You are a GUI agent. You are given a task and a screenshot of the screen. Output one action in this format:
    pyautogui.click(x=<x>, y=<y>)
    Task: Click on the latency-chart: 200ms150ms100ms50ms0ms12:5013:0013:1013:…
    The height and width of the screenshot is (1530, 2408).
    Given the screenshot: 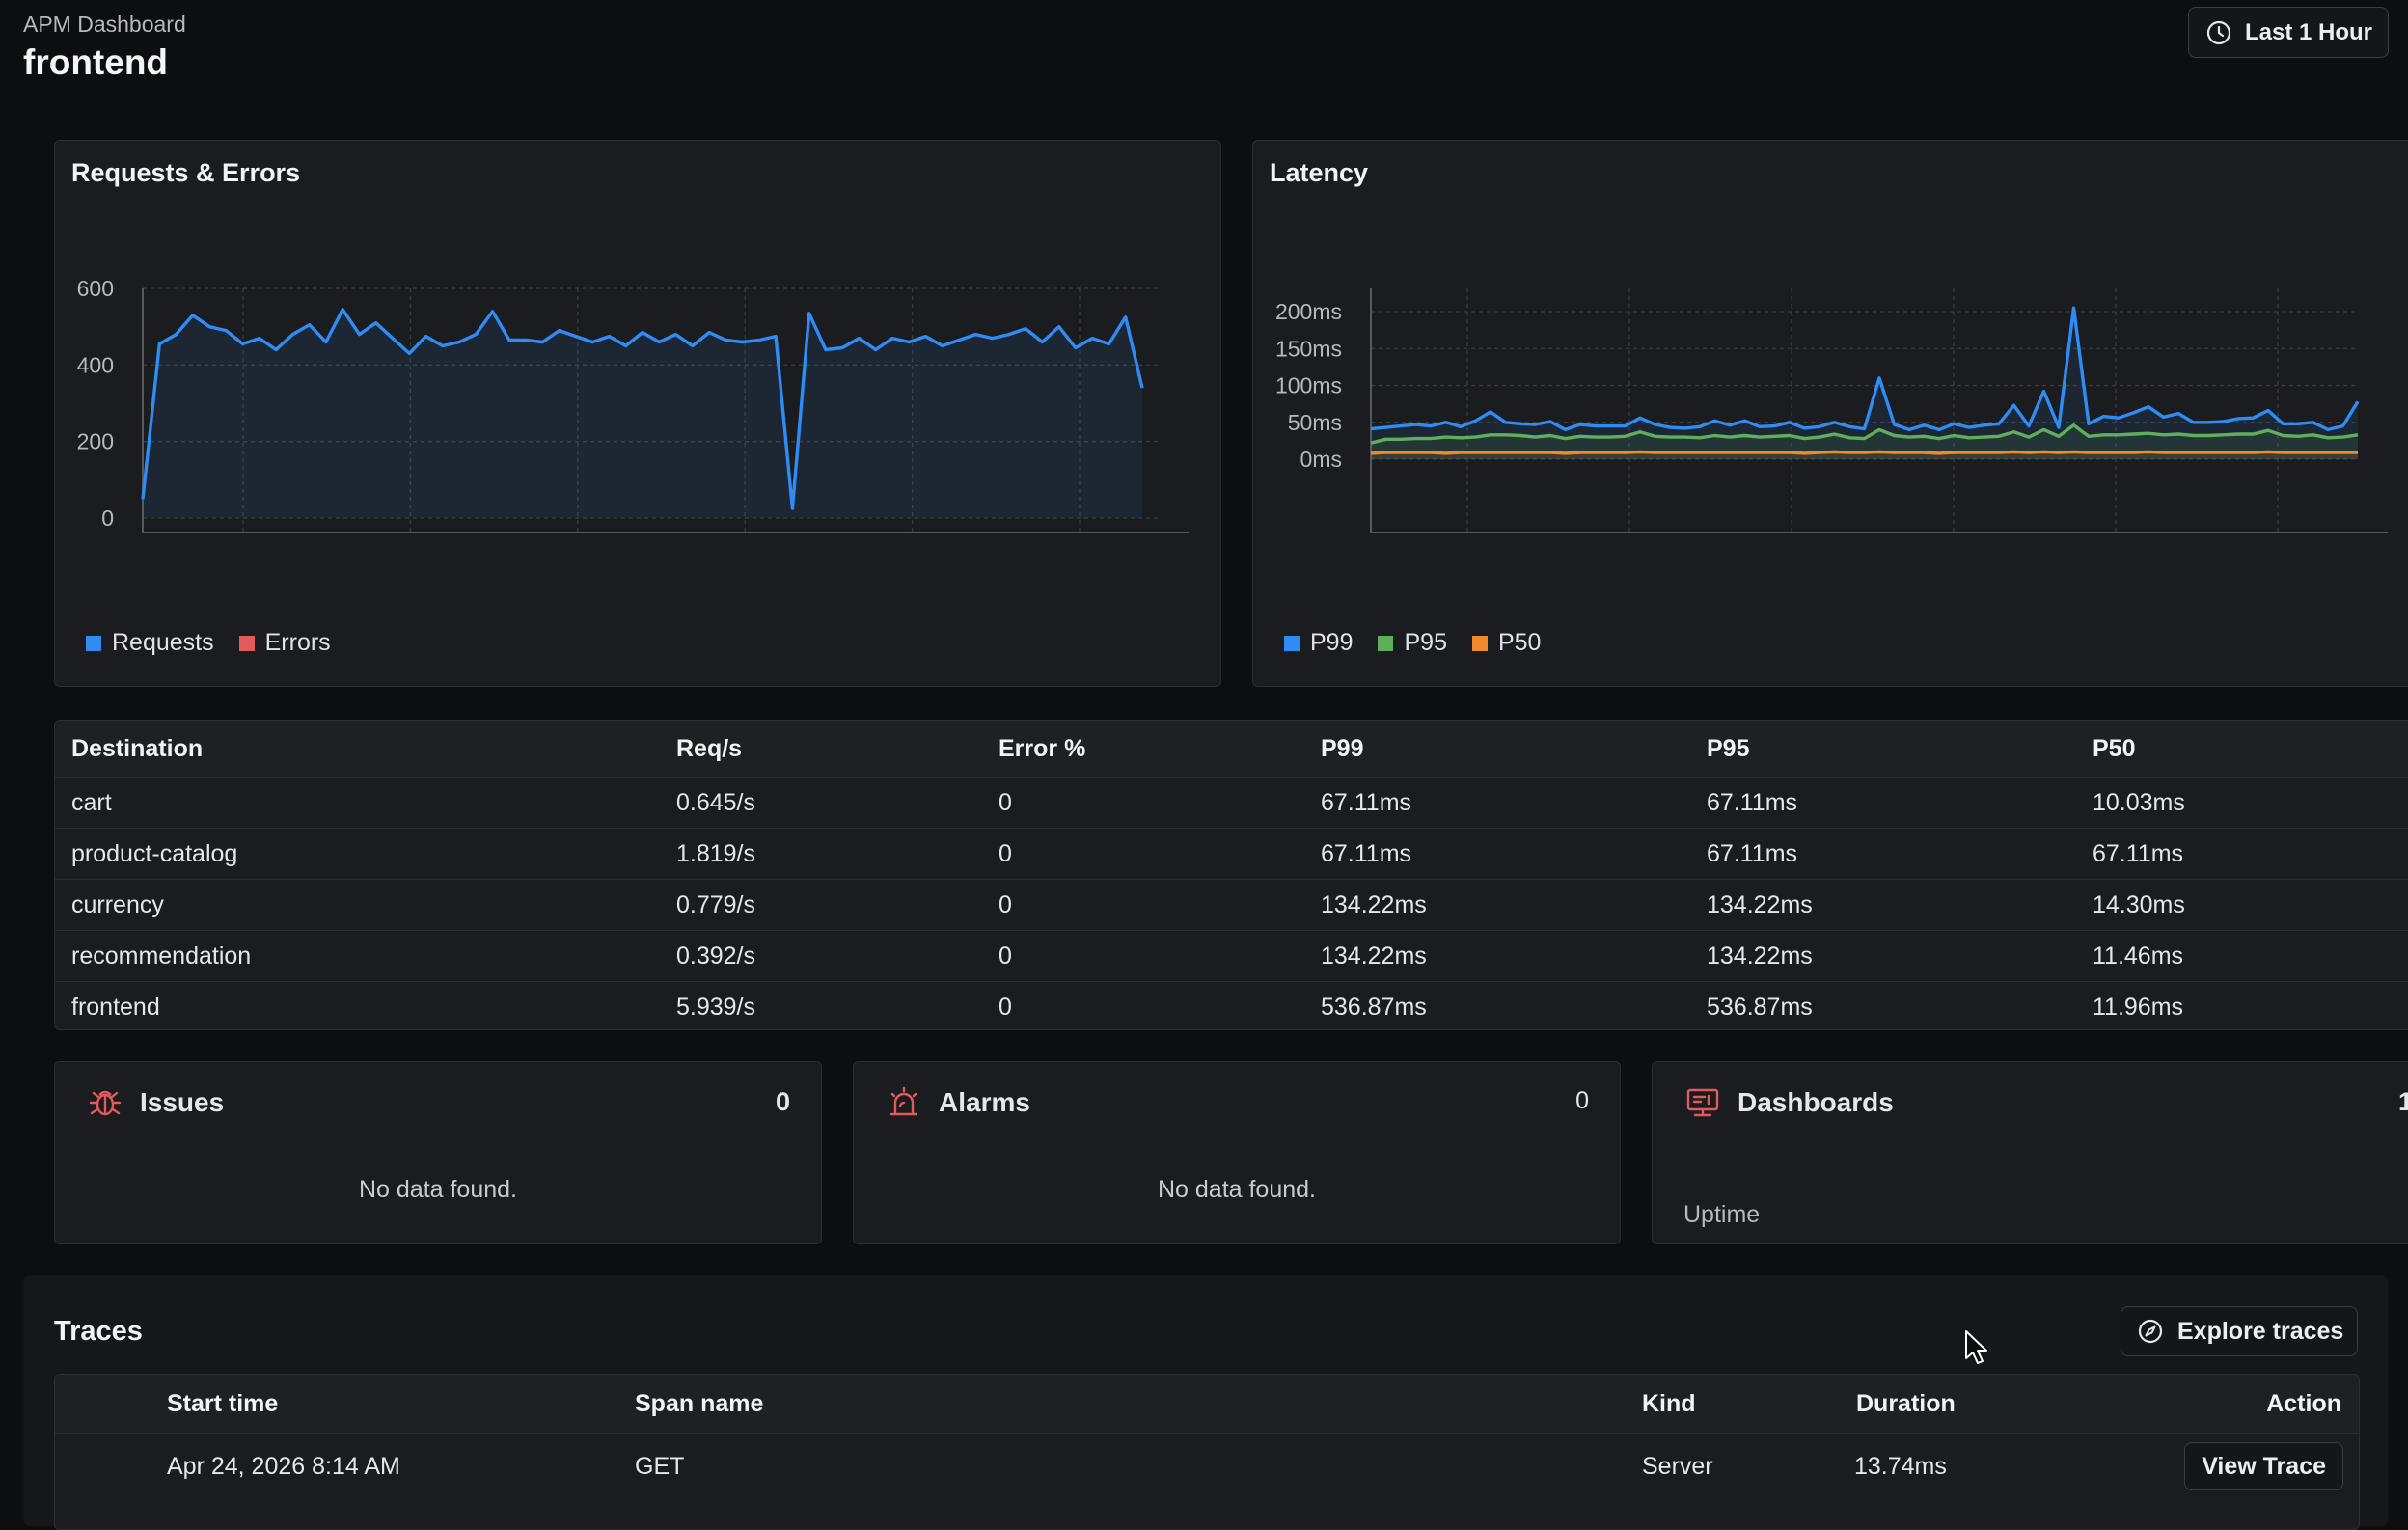 What is the action you would take?
    pyautogui.click(x=1831, y=411)
    